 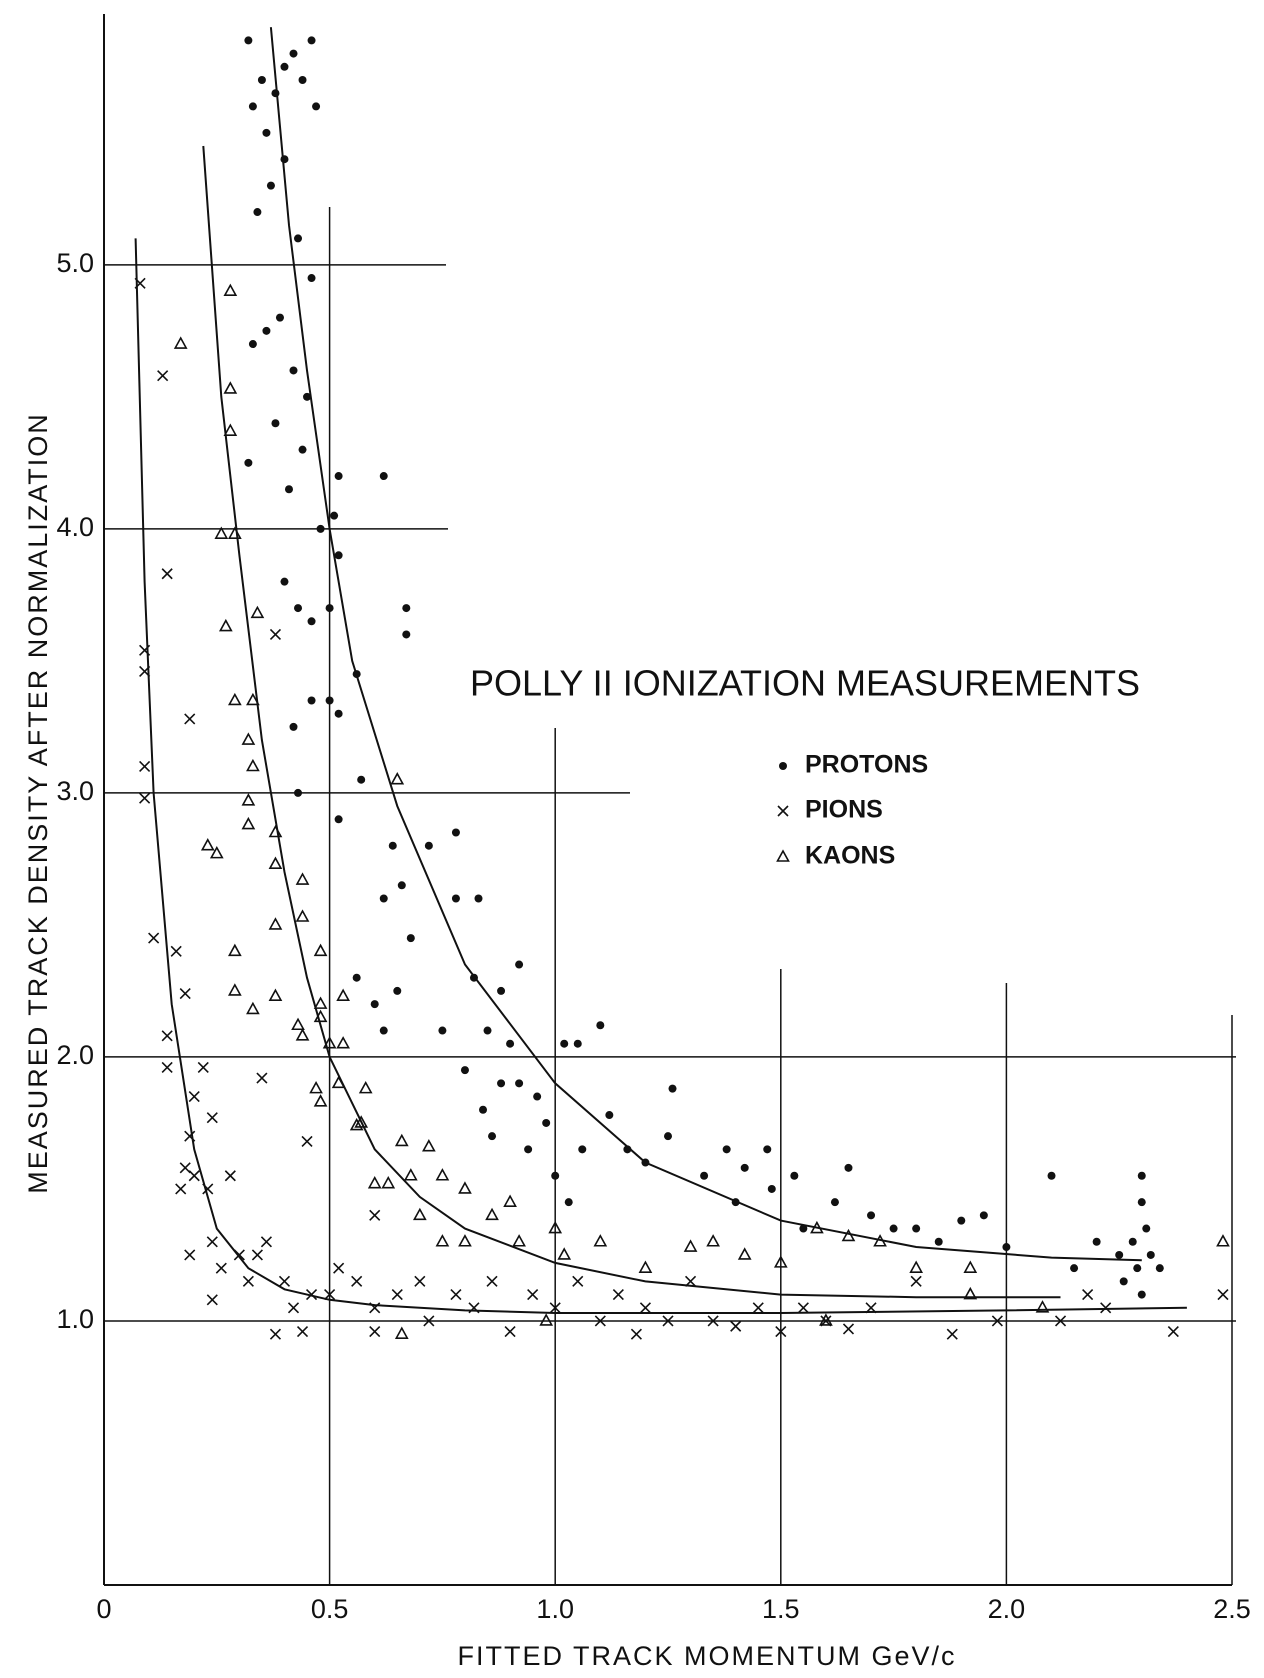 What do you see at coordinates (805, 683) in the screenshot?
I see `chart-title: POLLY II IONIZATION MEASUREMENTS` at bounding box center [805, 683].